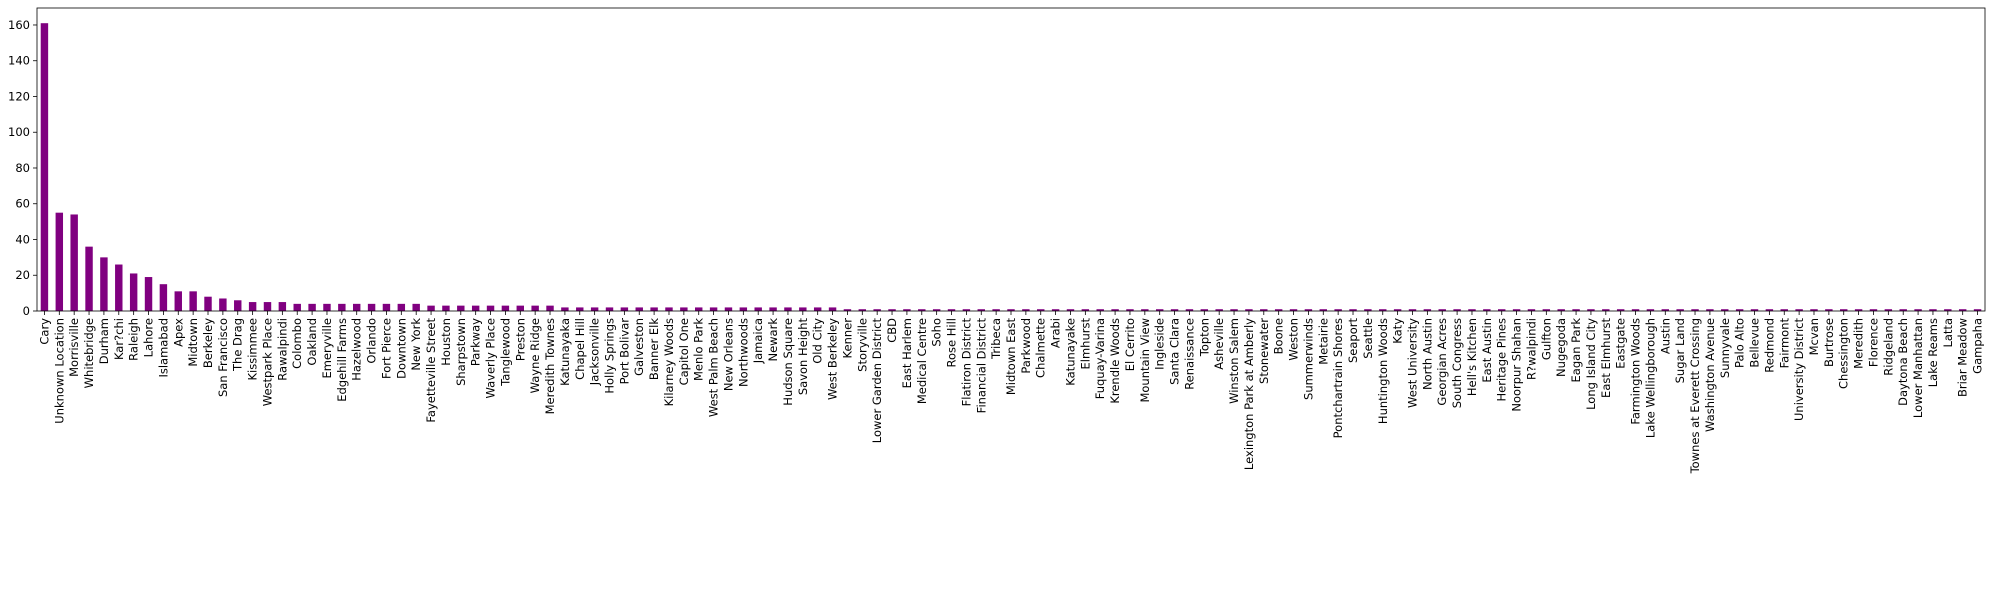 The image size is (1993, 602). I want to click on x-tick-label: Long Island City, so click(1591, 364).